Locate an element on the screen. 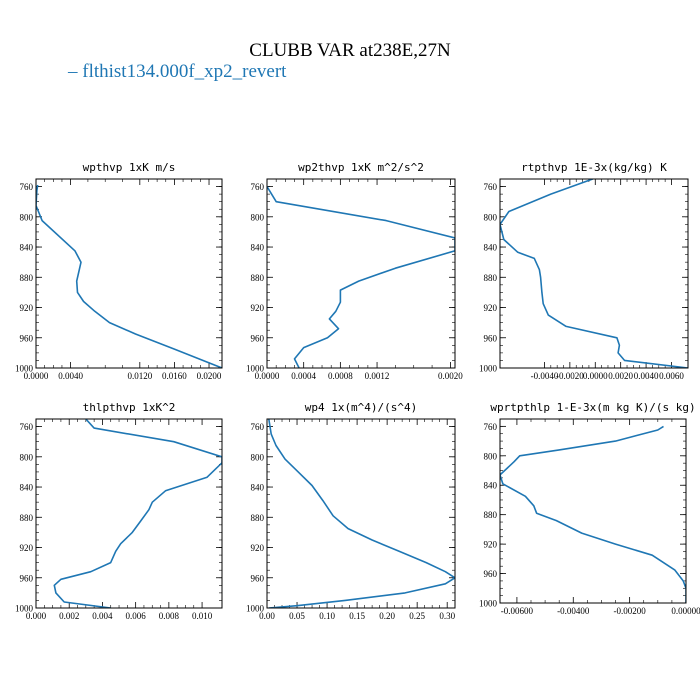 Image resolution: width=700 pixels, height=700 pixels. x-tick-label: 0.004 is located at coordinates (102, 616).